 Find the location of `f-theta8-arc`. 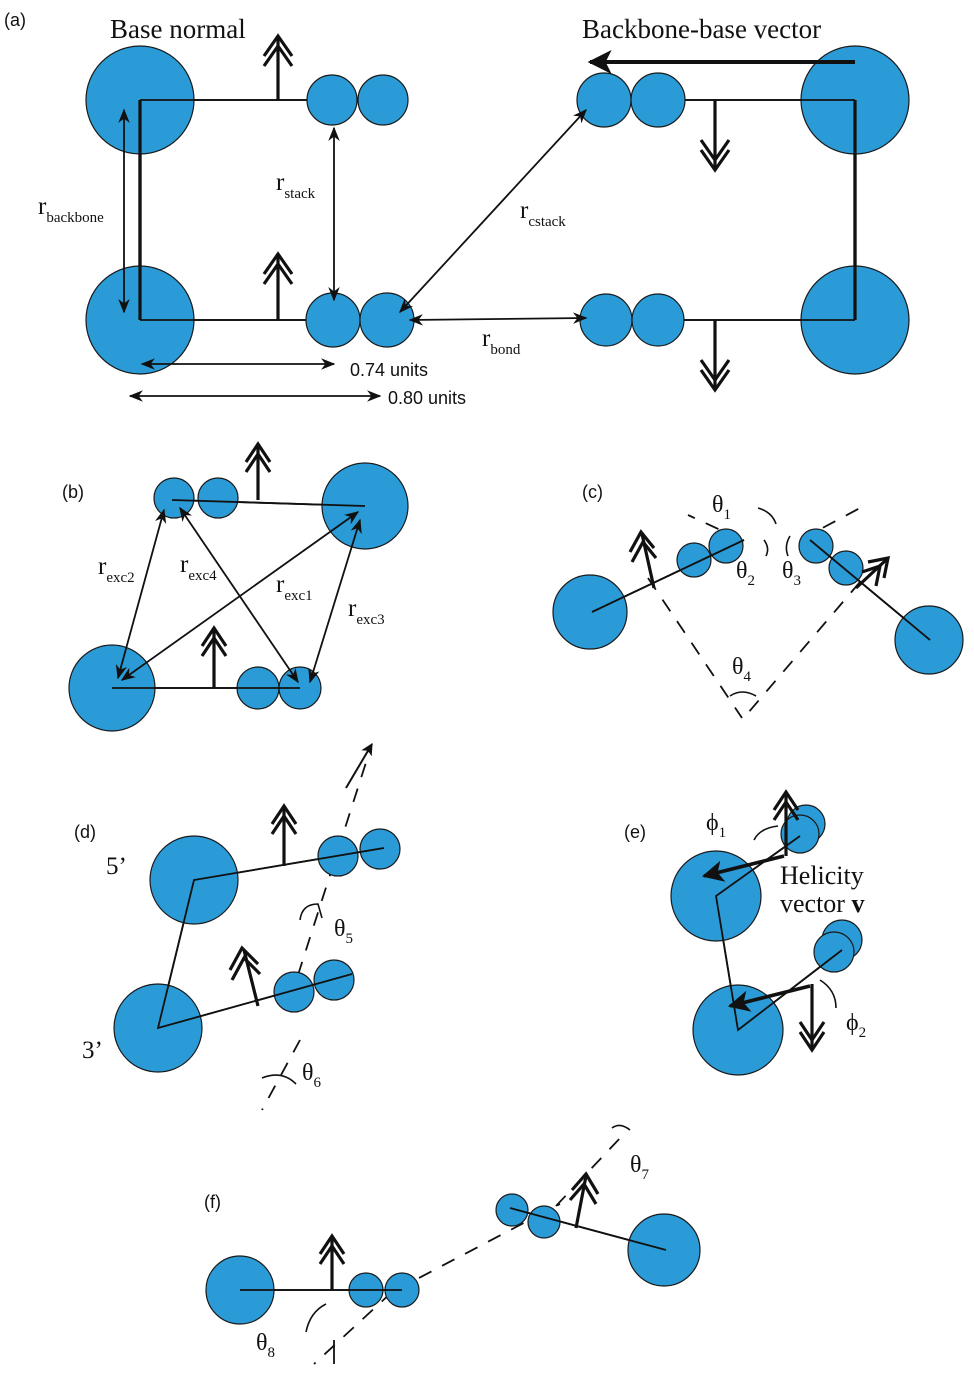

f-theta8-arc is located at coordinates (316, 1318).